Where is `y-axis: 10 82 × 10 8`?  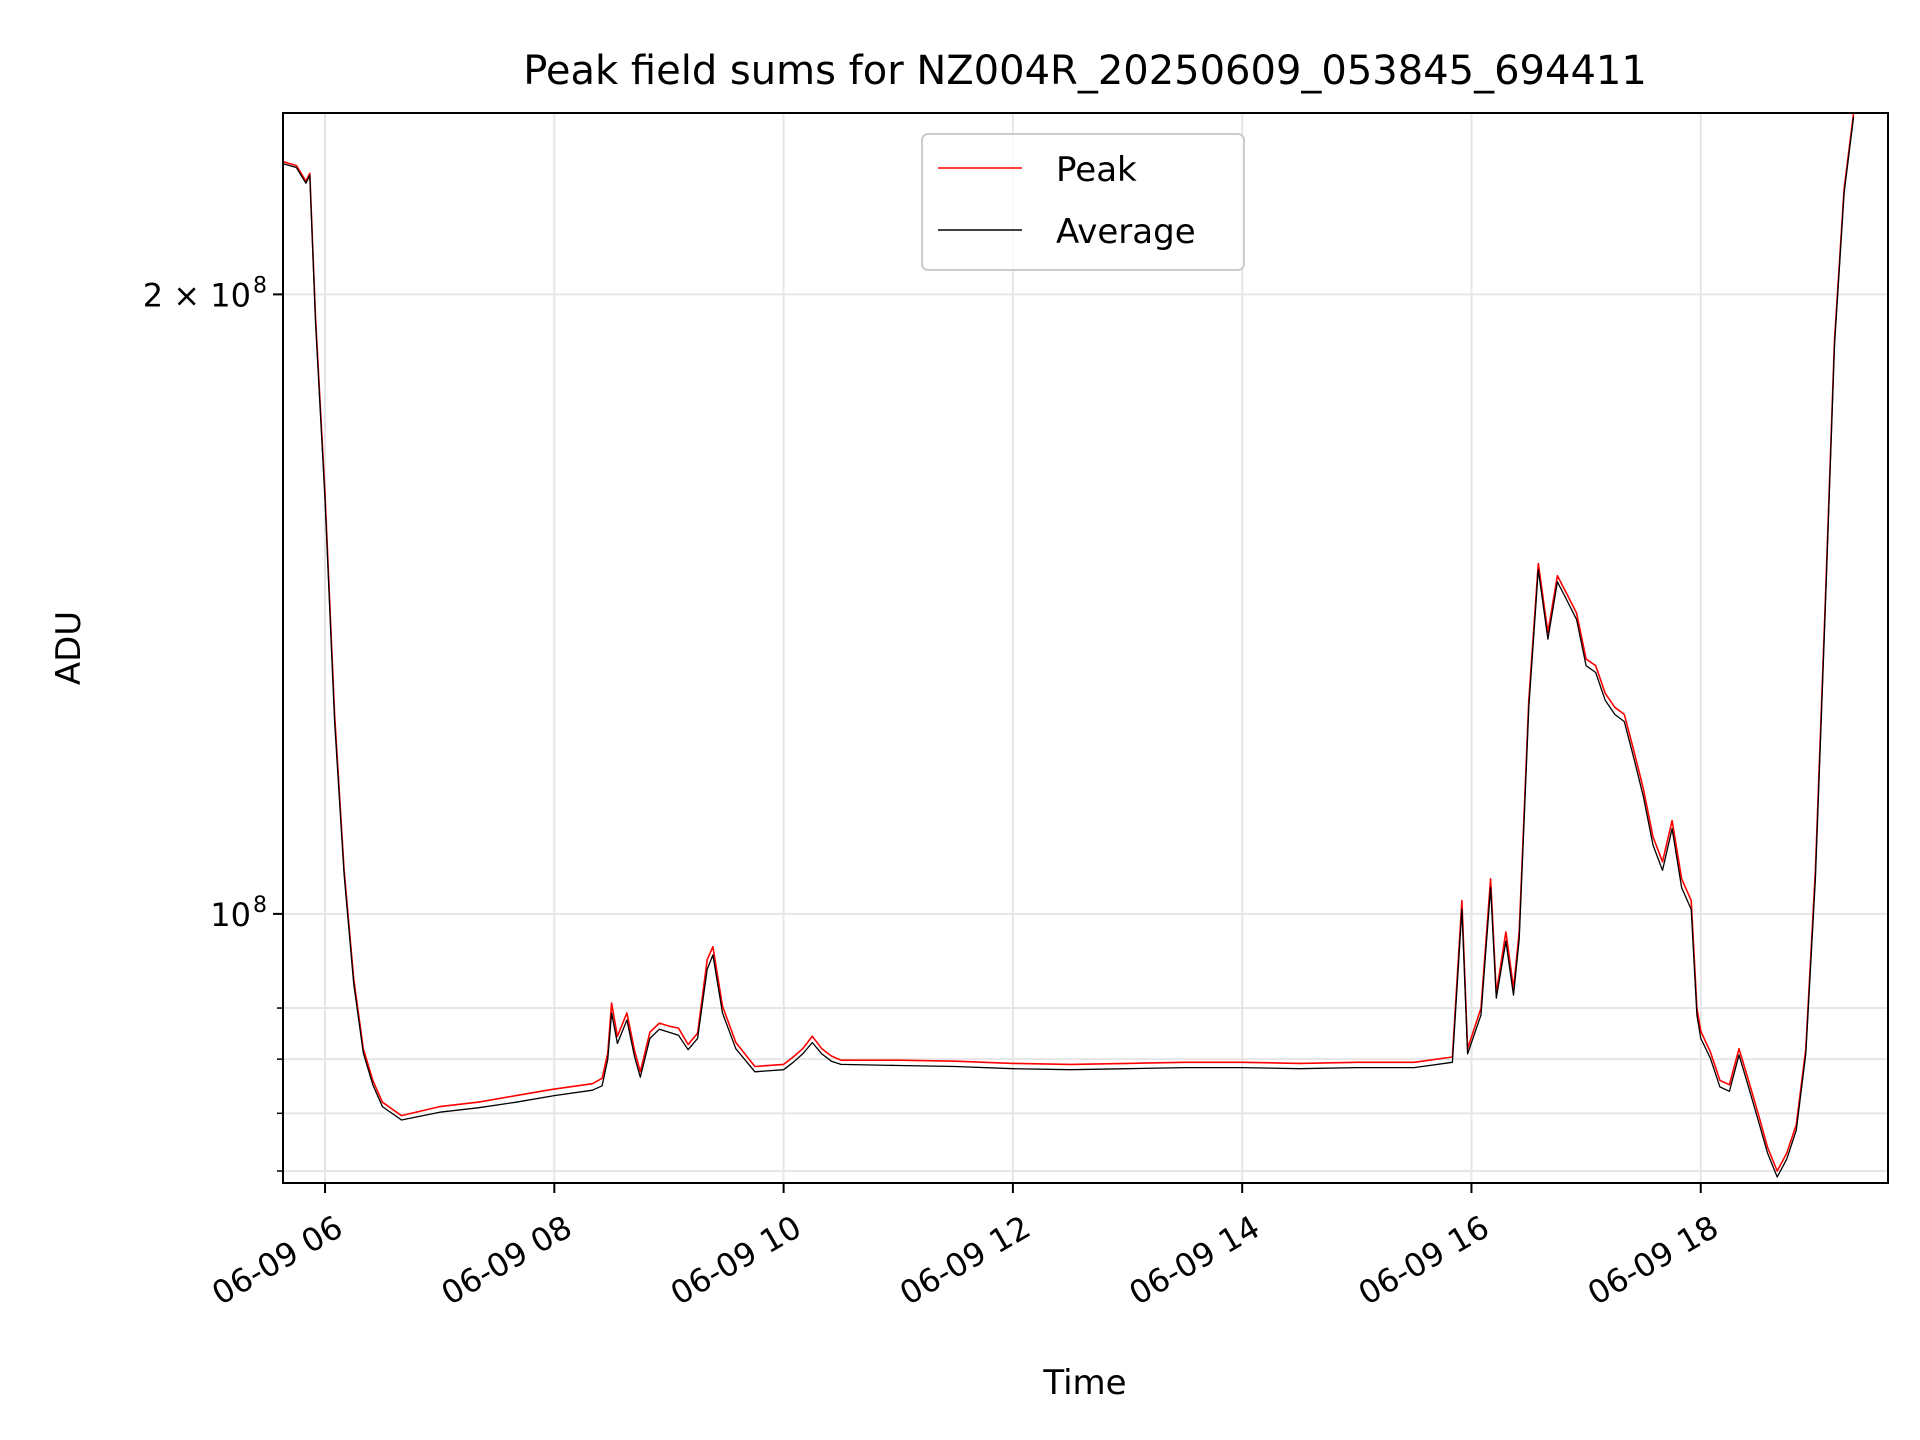
y-axis: 10 82 × 10 8 is located at coordinates (213, 722).